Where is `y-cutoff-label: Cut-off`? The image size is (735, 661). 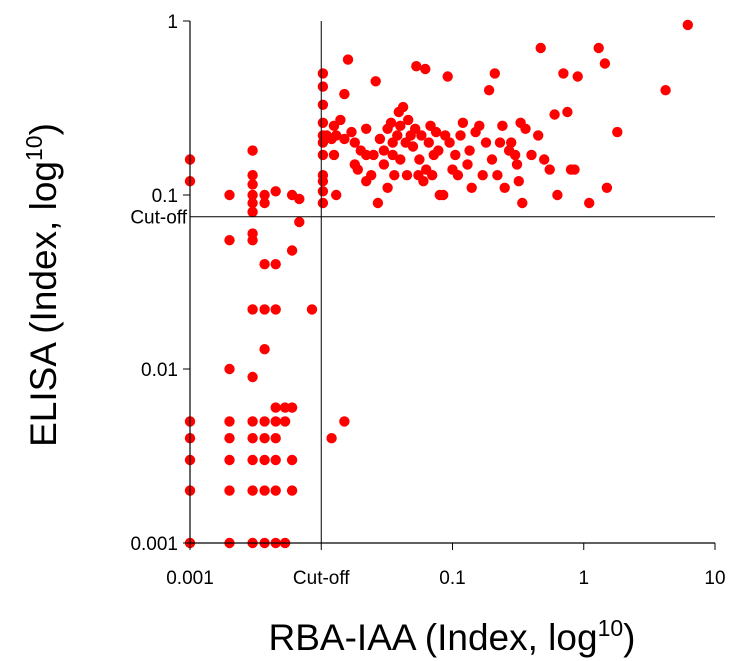
y-cutoff-label: Cut-off is located at coordinates (158, 218).